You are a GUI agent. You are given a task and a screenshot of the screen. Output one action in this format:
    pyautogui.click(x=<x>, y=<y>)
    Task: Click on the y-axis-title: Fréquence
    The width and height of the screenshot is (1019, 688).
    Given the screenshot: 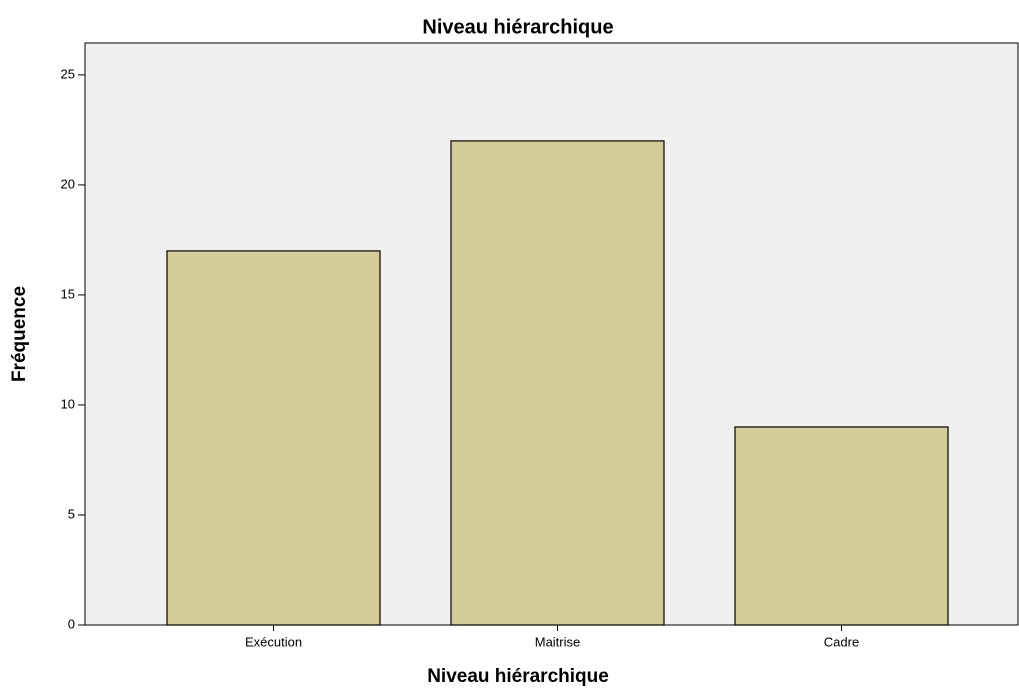 What is the action you would take?
    pyautogui.click(x=19, y=334)
    